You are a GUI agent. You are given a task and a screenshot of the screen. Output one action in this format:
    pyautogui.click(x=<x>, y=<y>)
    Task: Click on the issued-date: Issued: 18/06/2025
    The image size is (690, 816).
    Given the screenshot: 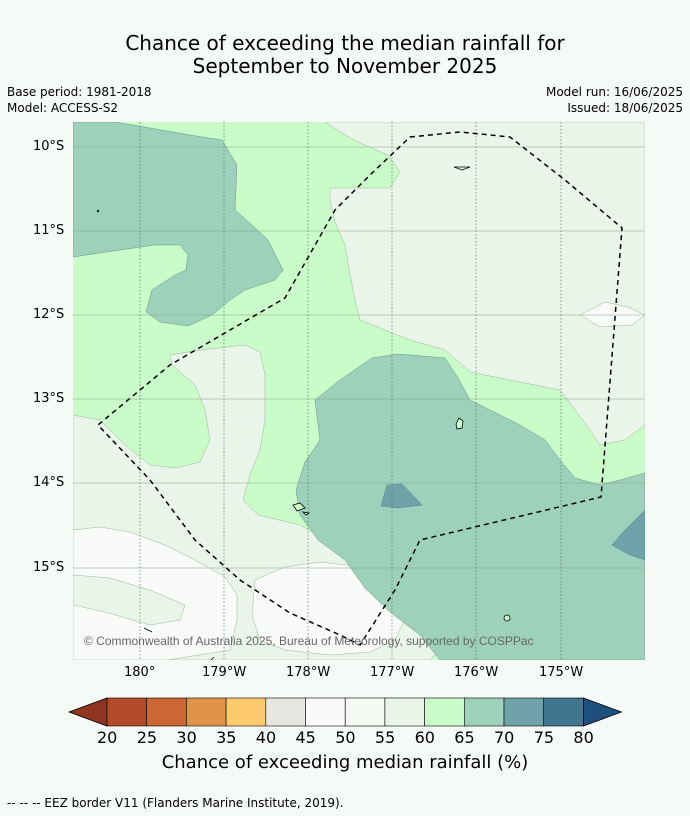 What is the action you would take?
    pyautogui.click(x=625, y=108)
    